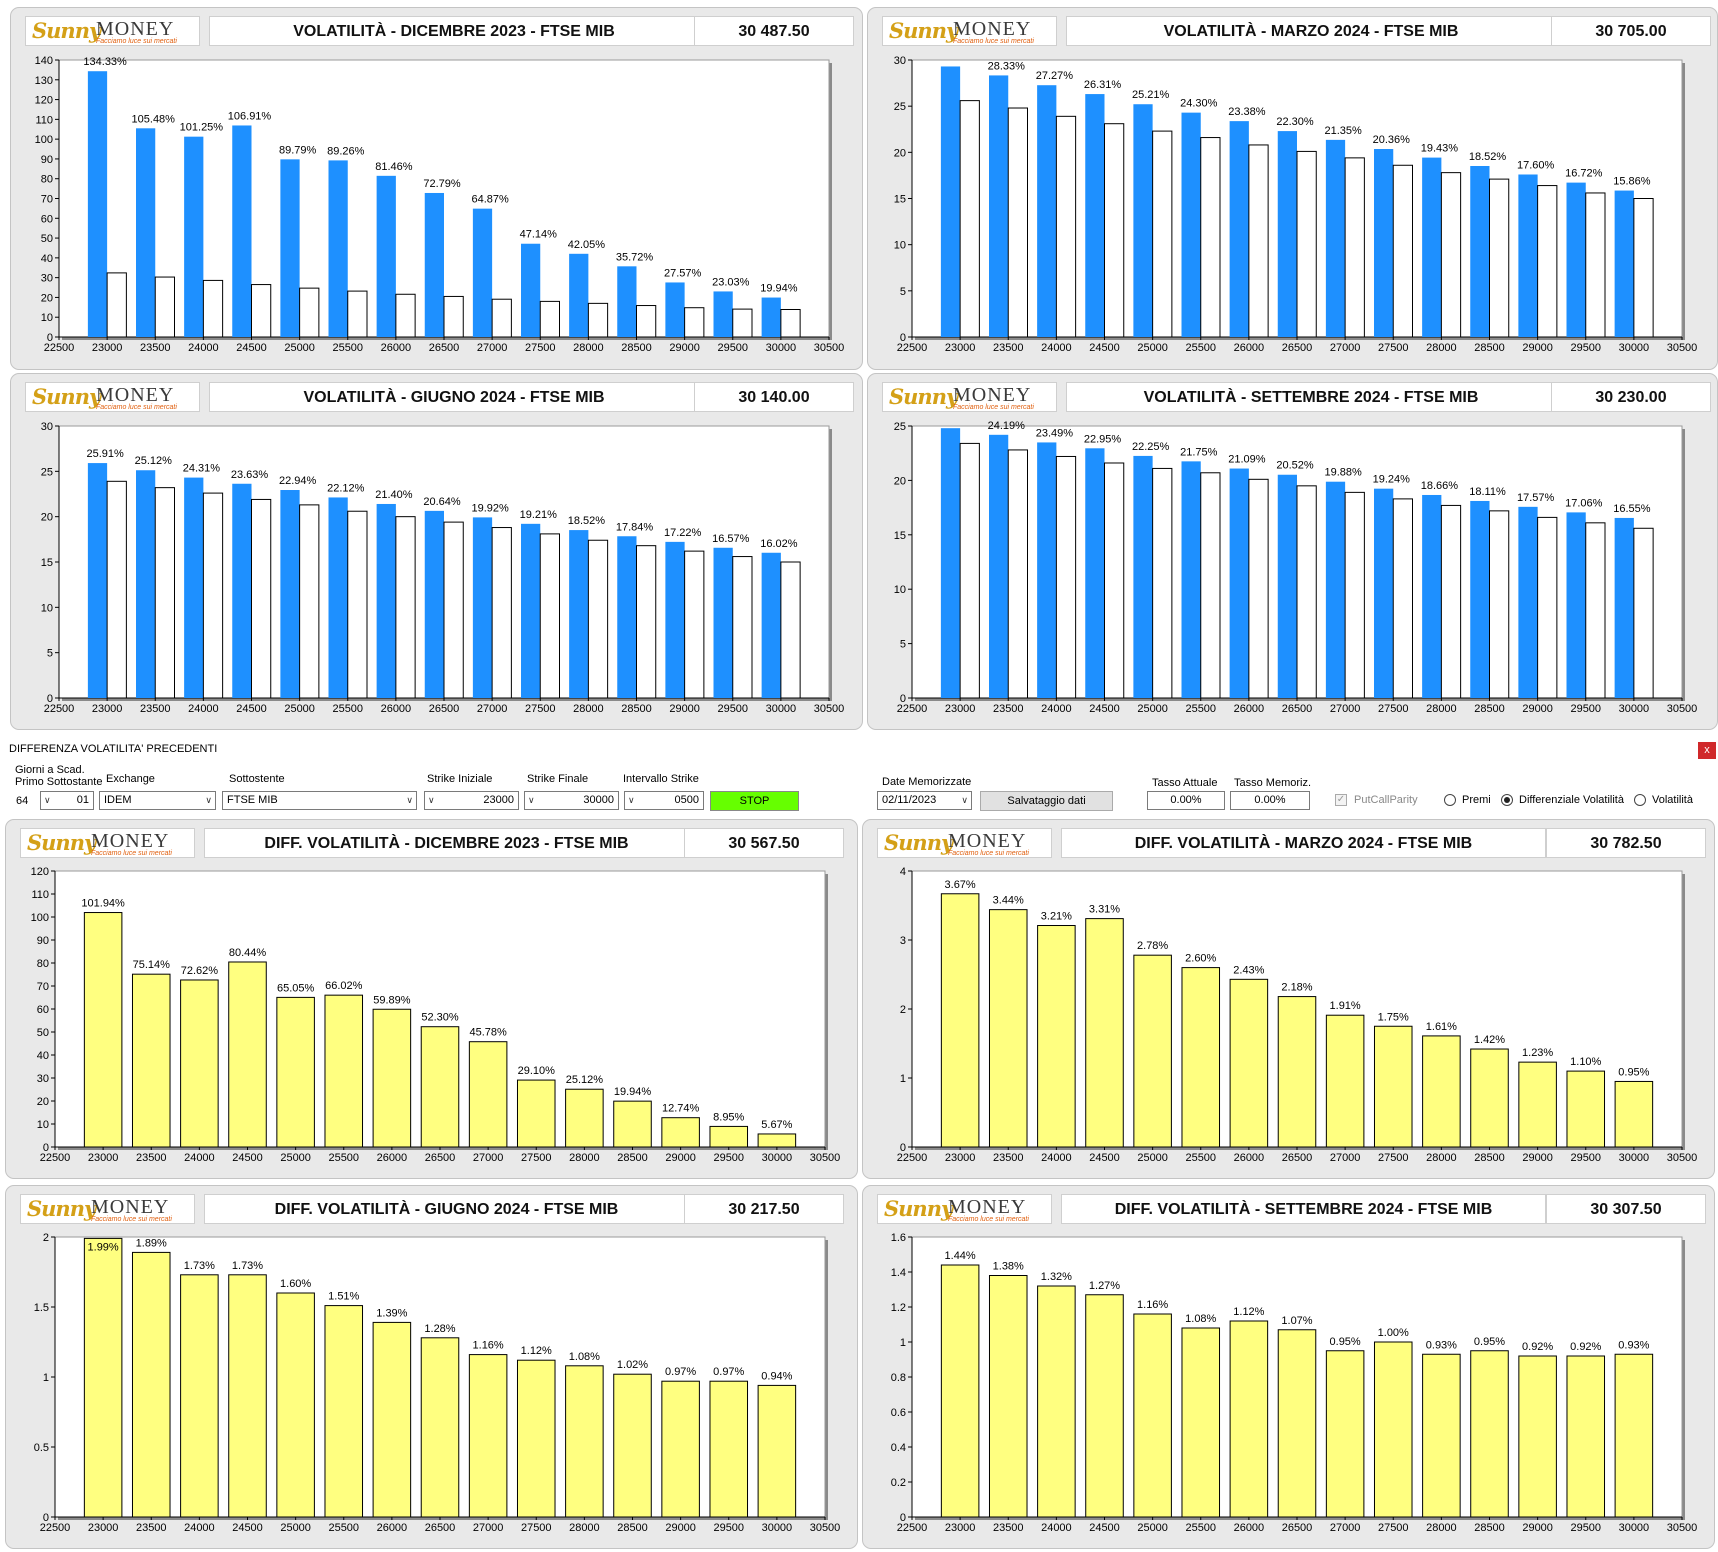  I want to click on y-tick-label: 90, so click(47, 160).